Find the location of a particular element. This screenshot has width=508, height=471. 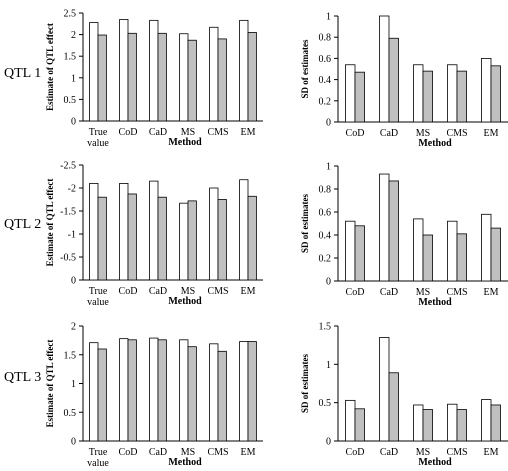

p2-xtick-label-3: MS is located at coordinates (423, 133).